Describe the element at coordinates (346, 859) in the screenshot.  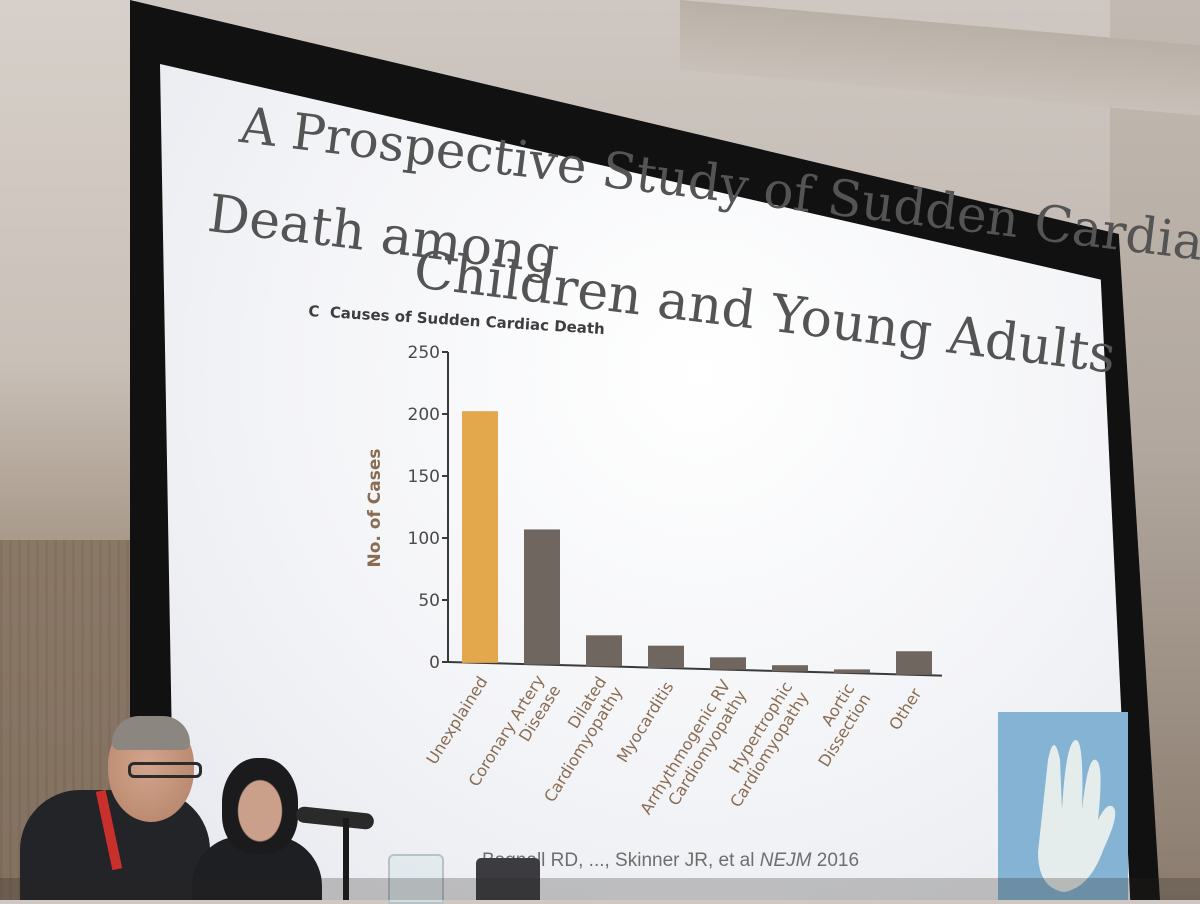
I see `microphone-stand` at that location.